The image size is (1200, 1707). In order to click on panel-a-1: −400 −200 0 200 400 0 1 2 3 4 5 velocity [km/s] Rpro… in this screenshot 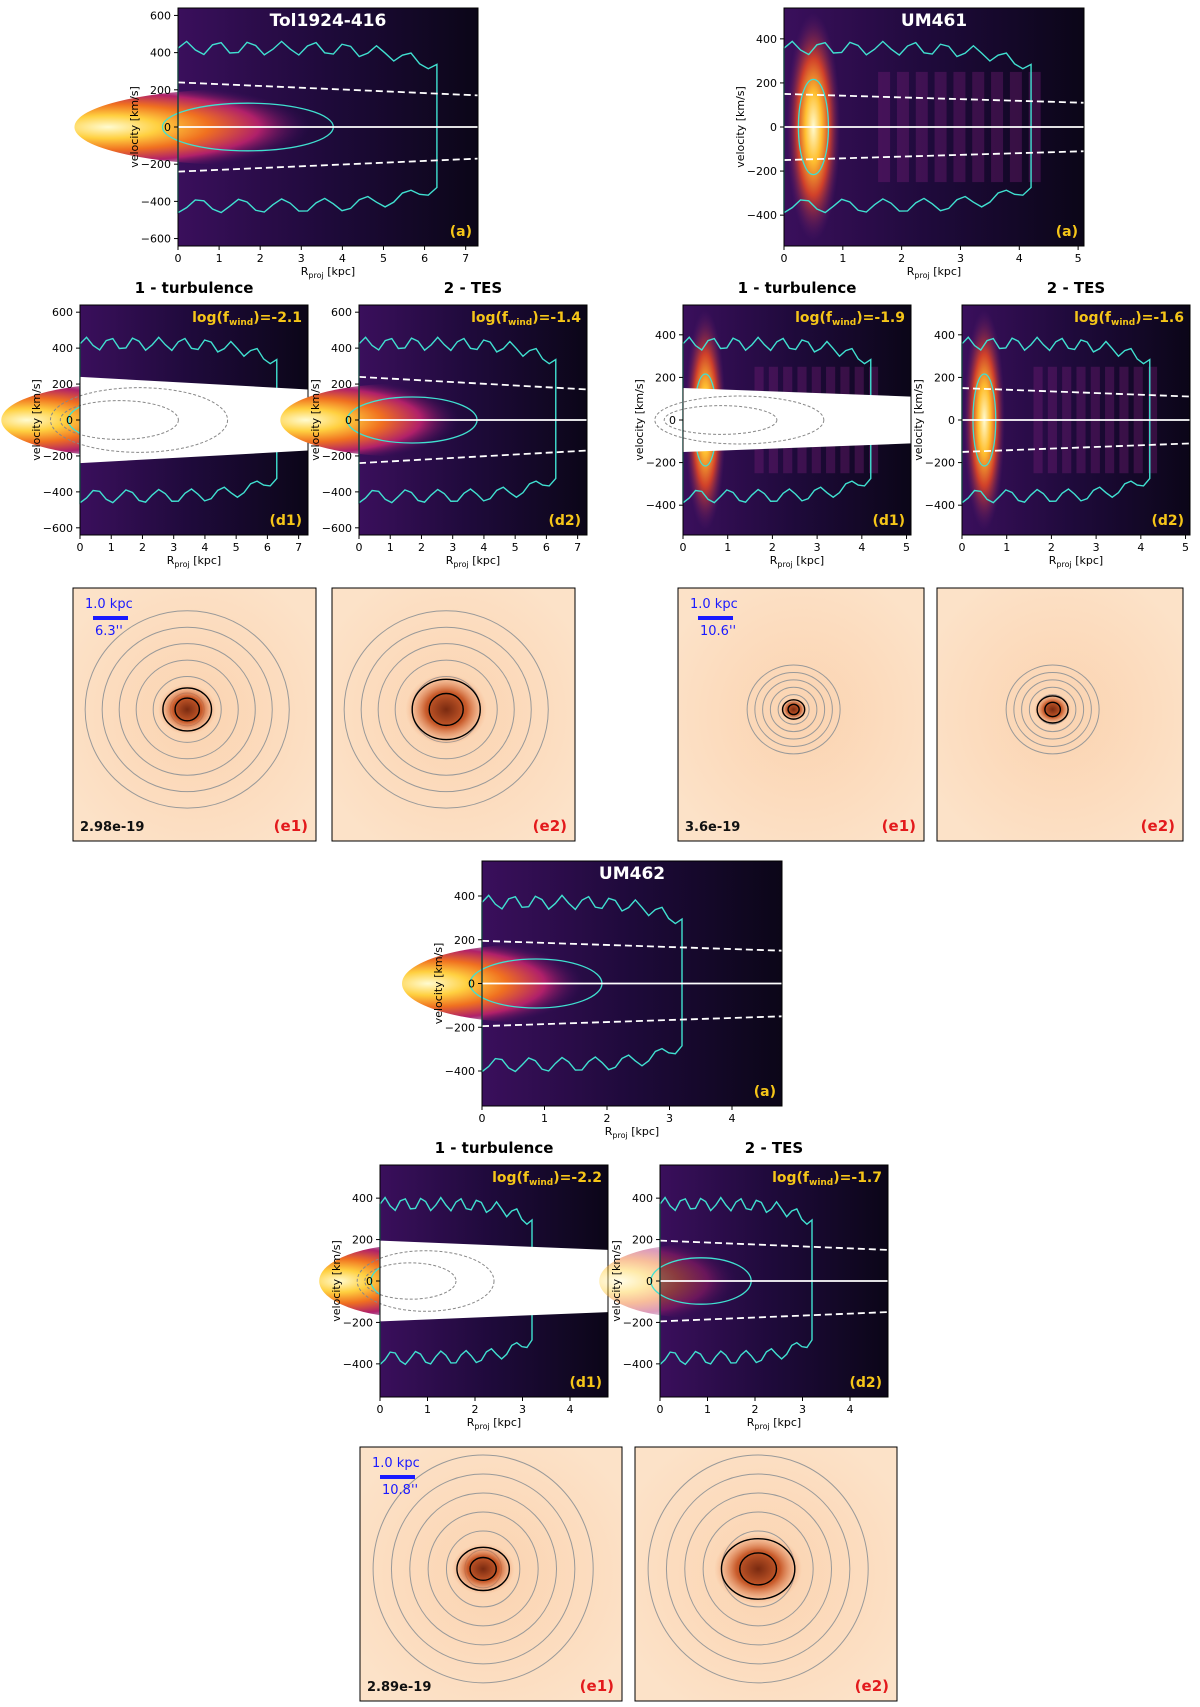, I will do `click(909, 143)`.